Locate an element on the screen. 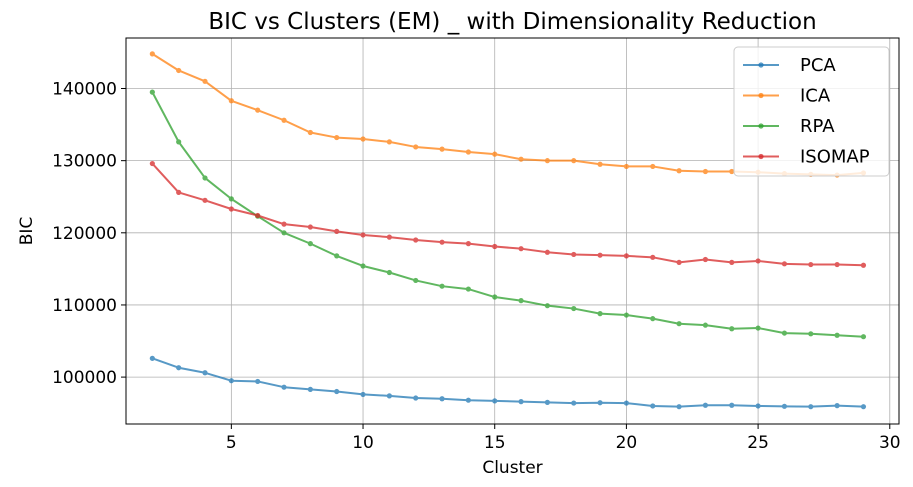  legend: PCA ICA RPA ISOMAP is located at coordinates (811, 111).